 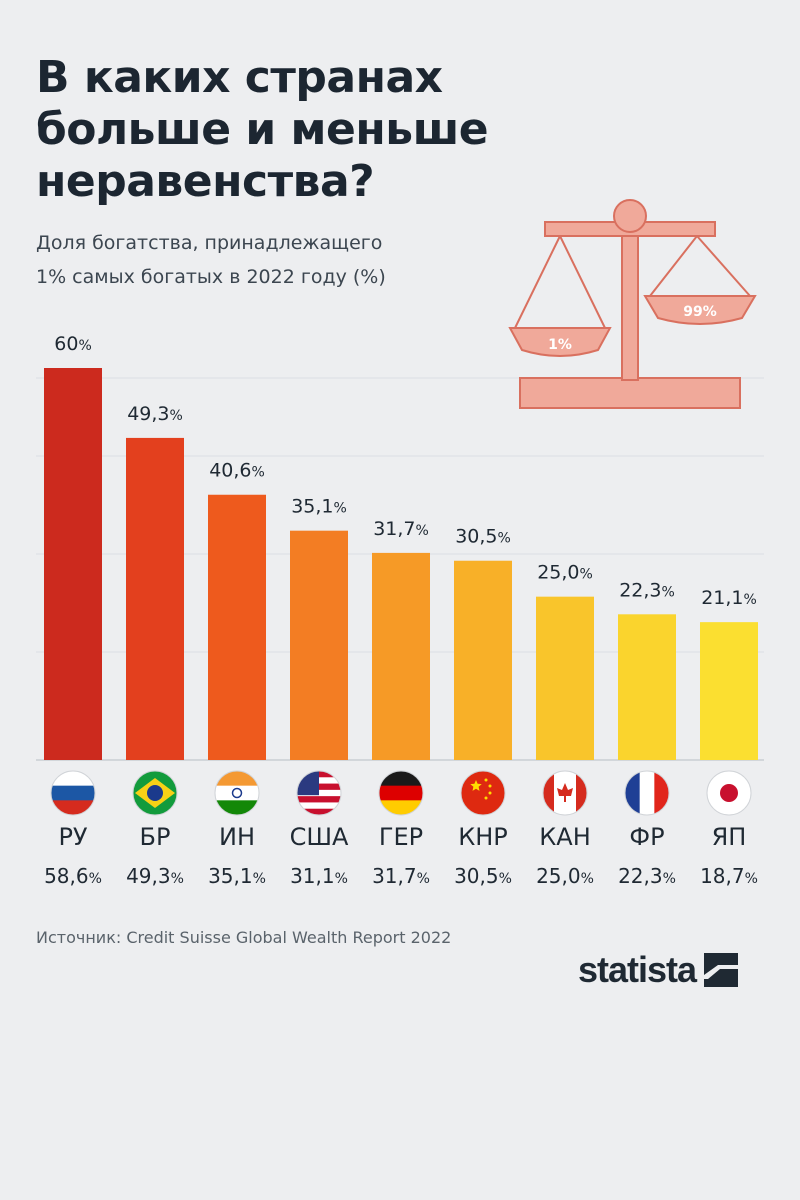 What do you see at coordinates (565, 876) in the screenshot?
I see `secondary-value: 25,0%` at bounding box center [565, 876].